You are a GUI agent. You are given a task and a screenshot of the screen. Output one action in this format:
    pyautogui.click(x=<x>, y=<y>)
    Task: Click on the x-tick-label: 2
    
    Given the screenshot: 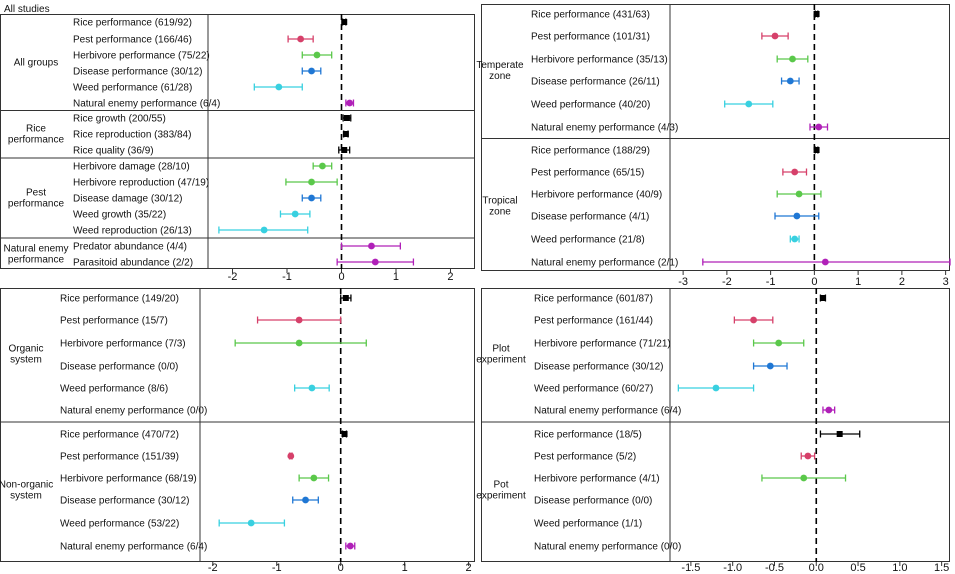 What is the action you would take?
    pyautogui.click(x=902, y=282)
    